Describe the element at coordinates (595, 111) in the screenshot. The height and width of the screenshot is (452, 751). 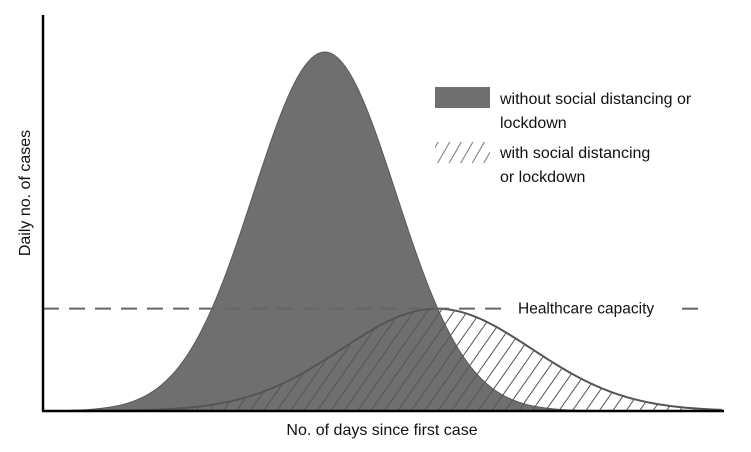
I see `legend-label-without-distancing: without social distancing or lockdown` at that location.